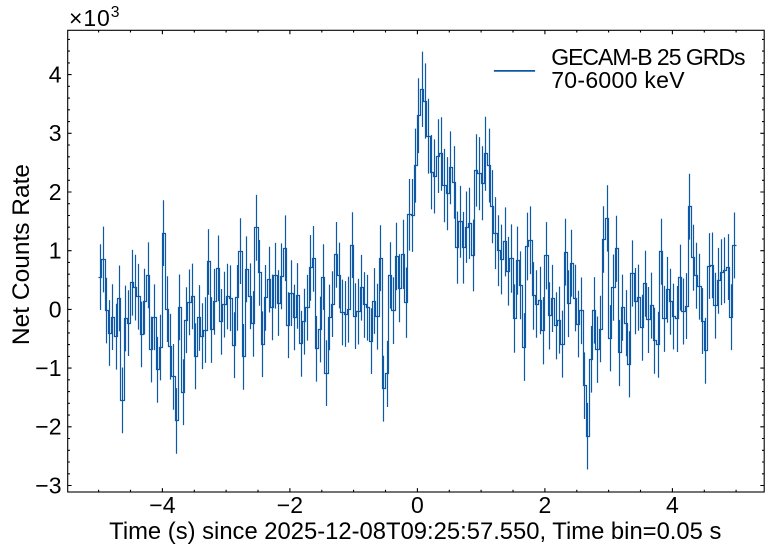 The height and width of the screenshot is (547, 769). I want to click on svg-text: Net Counts Rate, so click(21, 254).